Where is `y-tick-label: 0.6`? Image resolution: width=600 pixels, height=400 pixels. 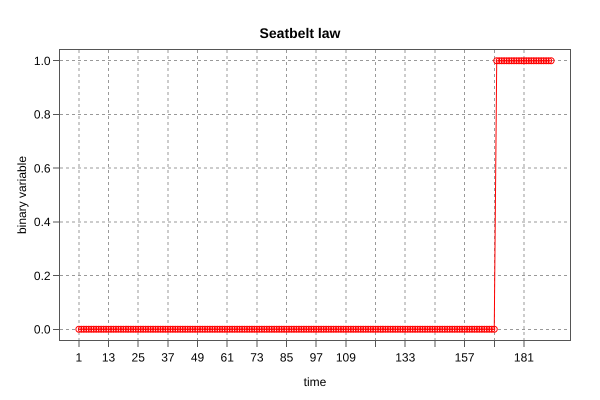 y-tick-label: 0.6 is located at coordinates (42, 168).